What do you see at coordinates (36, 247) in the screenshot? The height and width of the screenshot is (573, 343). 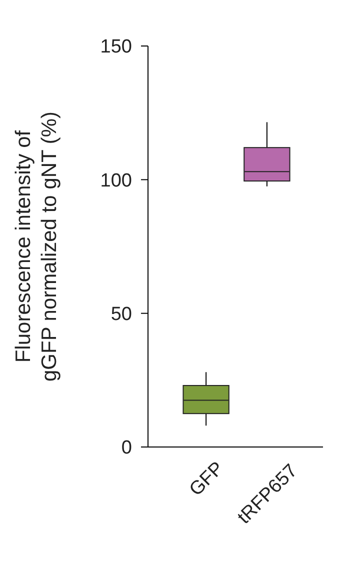 I see `y-axis-title: Fluorescence intensity of gGFP normalized to gNT (%)` at bounding box center [36, 247].